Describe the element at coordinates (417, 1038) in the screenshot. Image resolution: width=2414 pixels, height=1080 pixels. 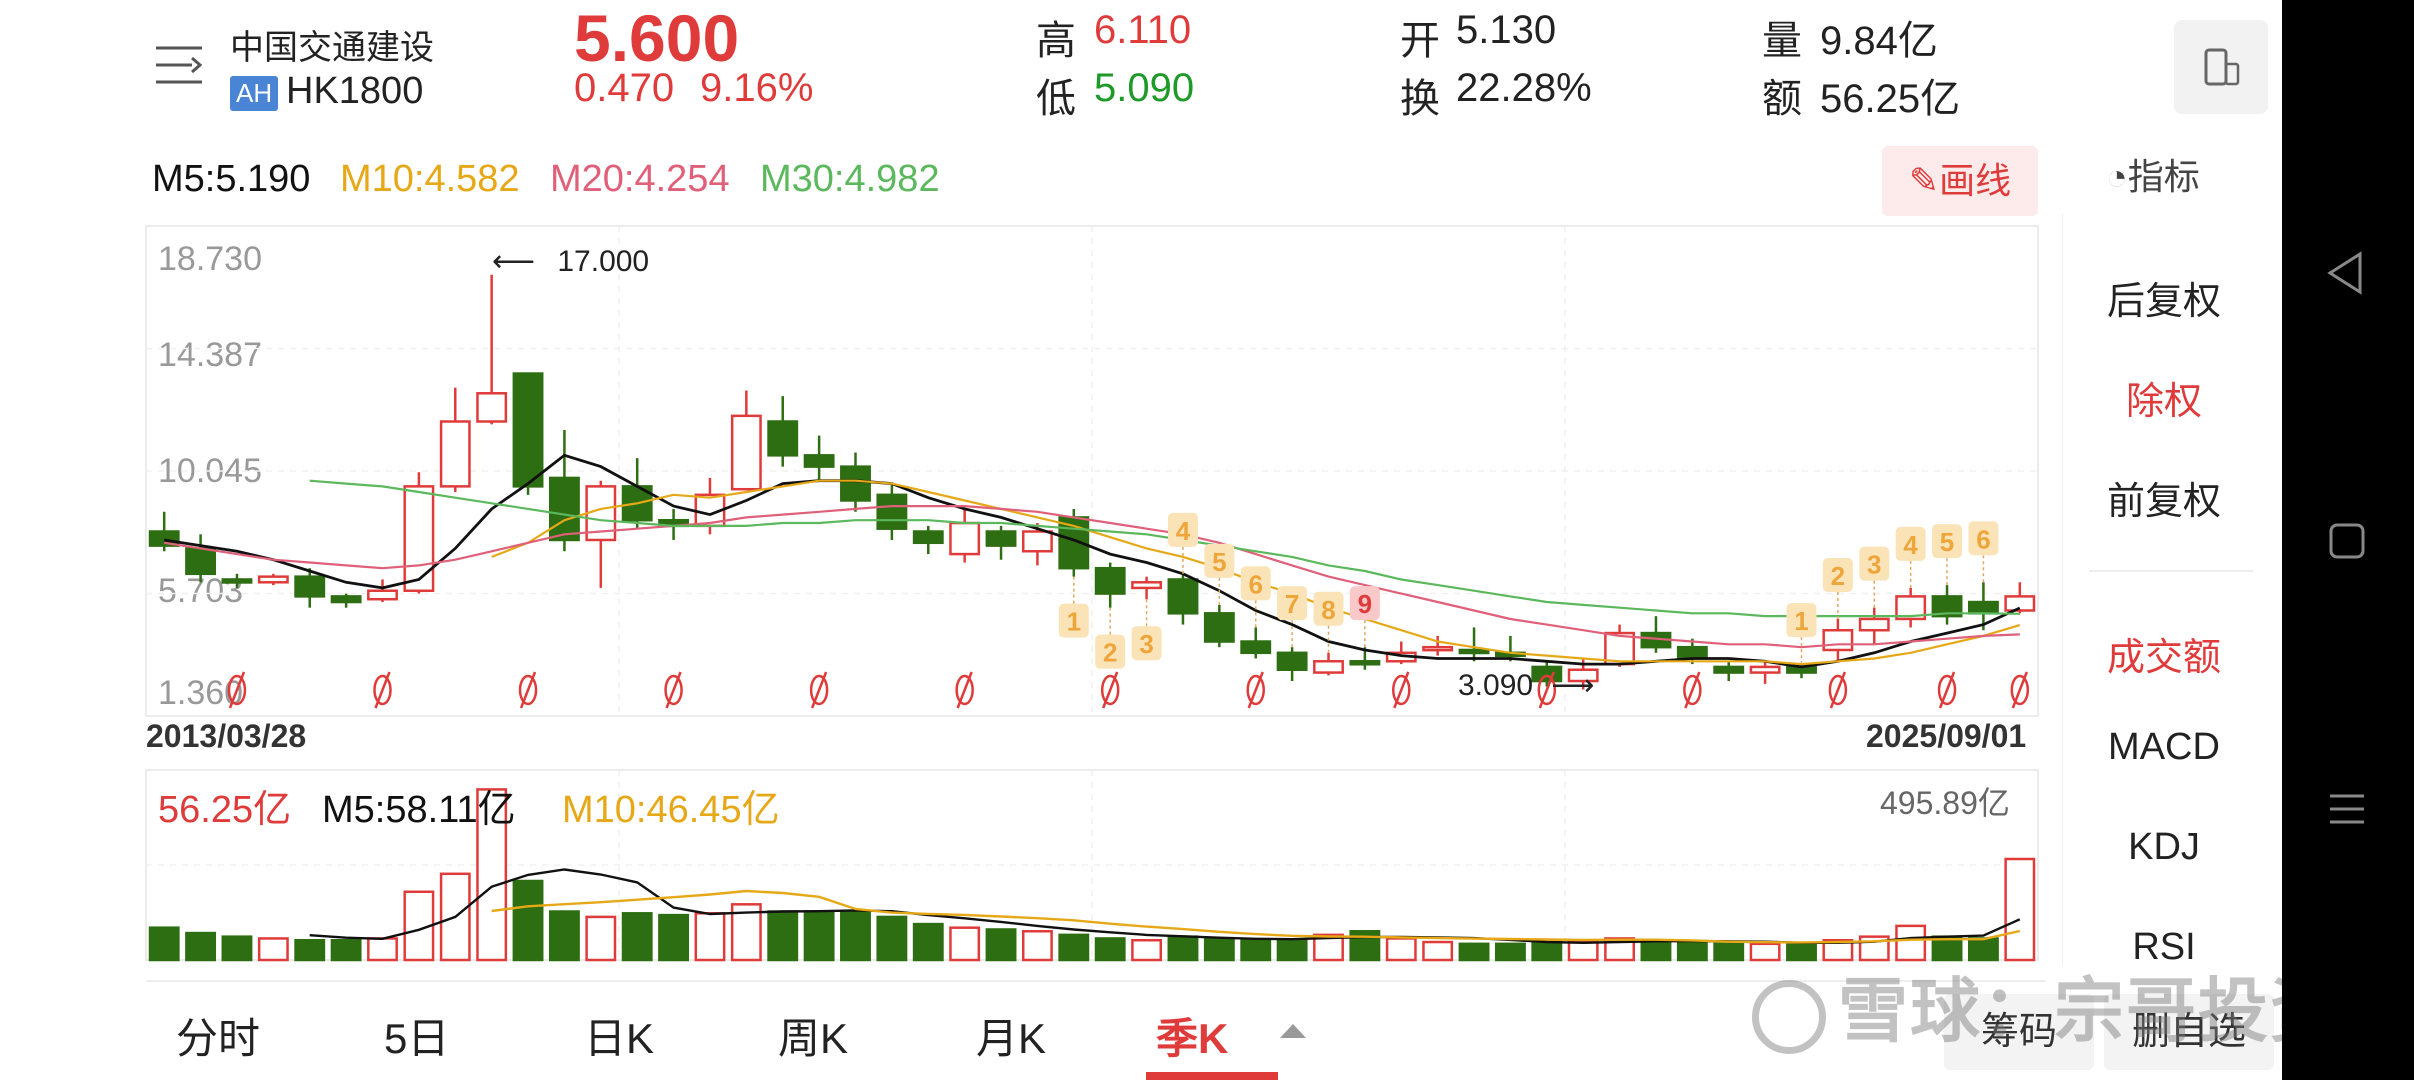
I see `tab-5day: 5日` at that location.